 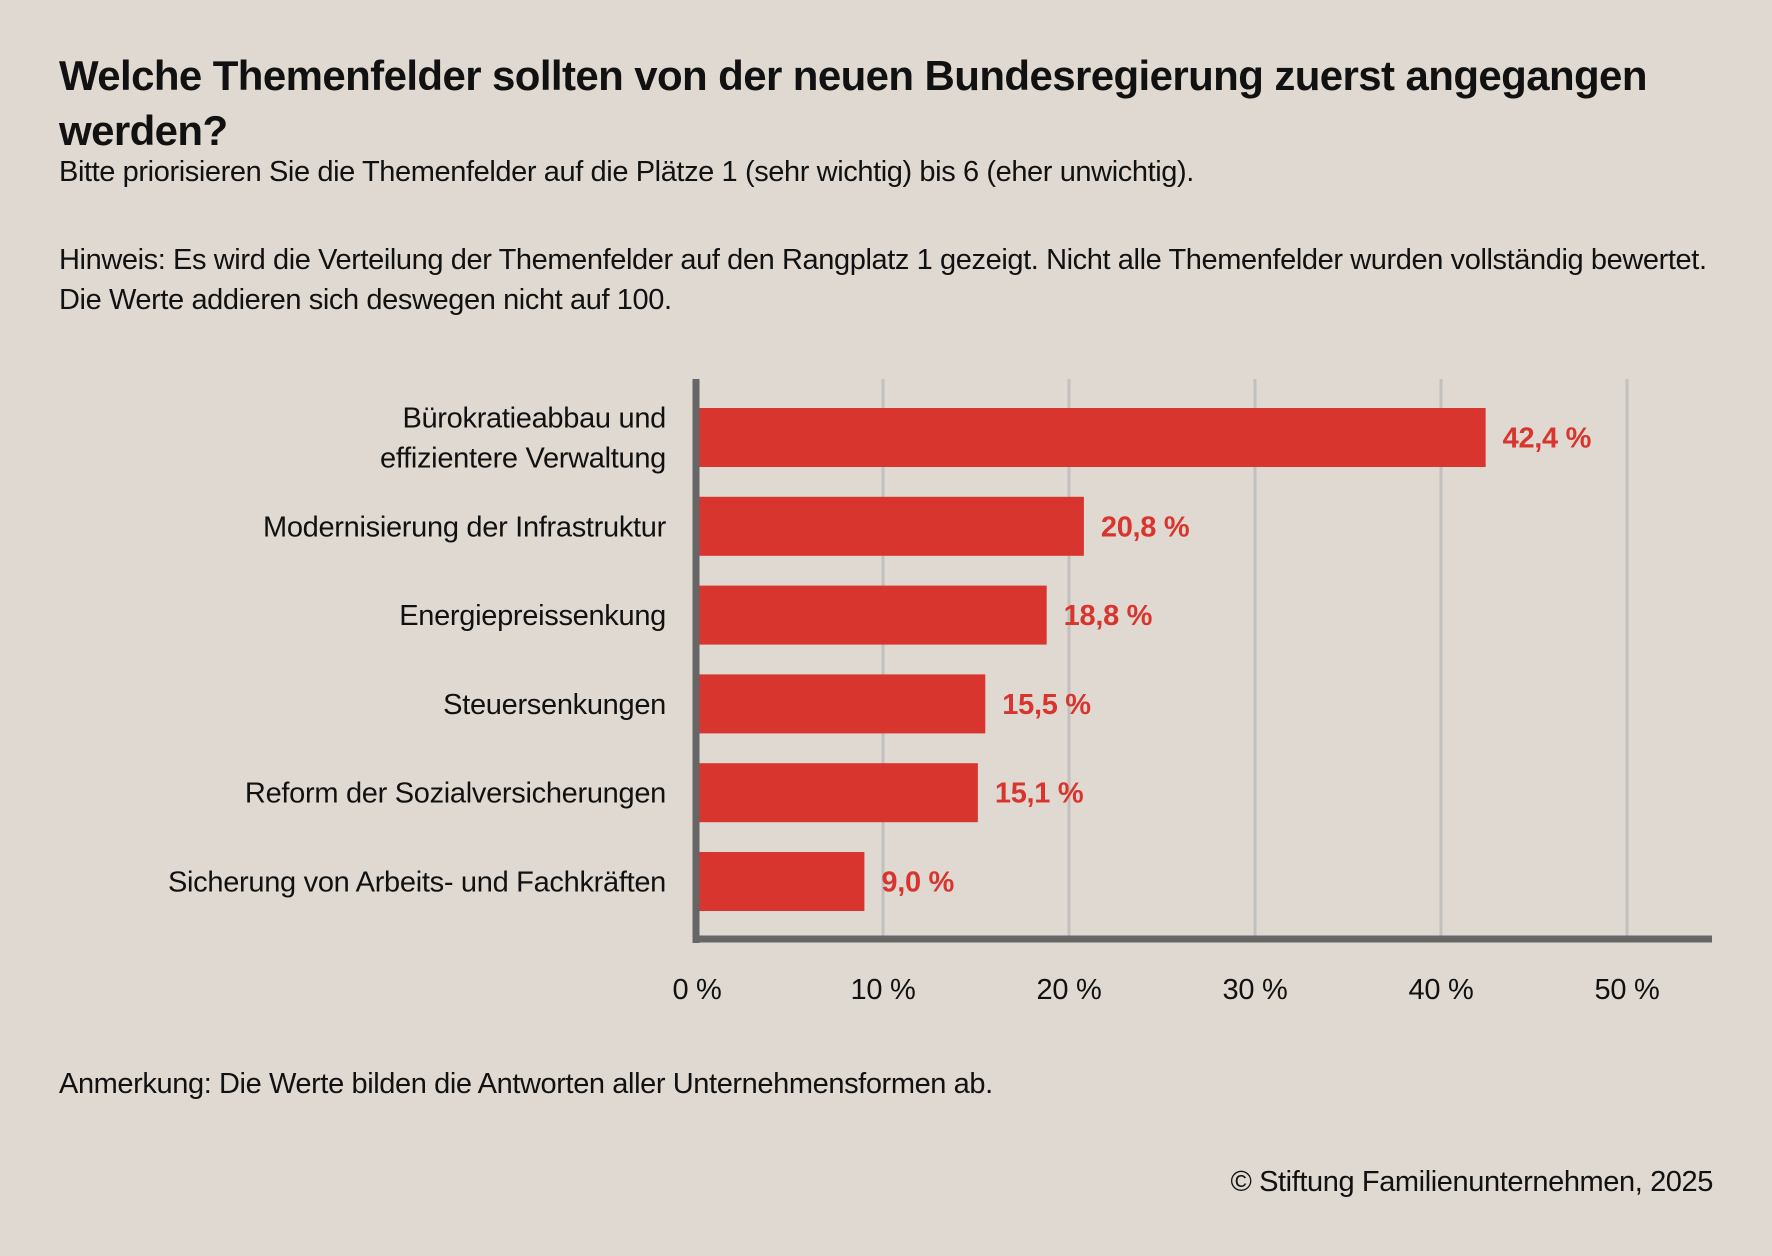 I want to click on category-label: Energiepreissenkung, so click(x=532, y=616).